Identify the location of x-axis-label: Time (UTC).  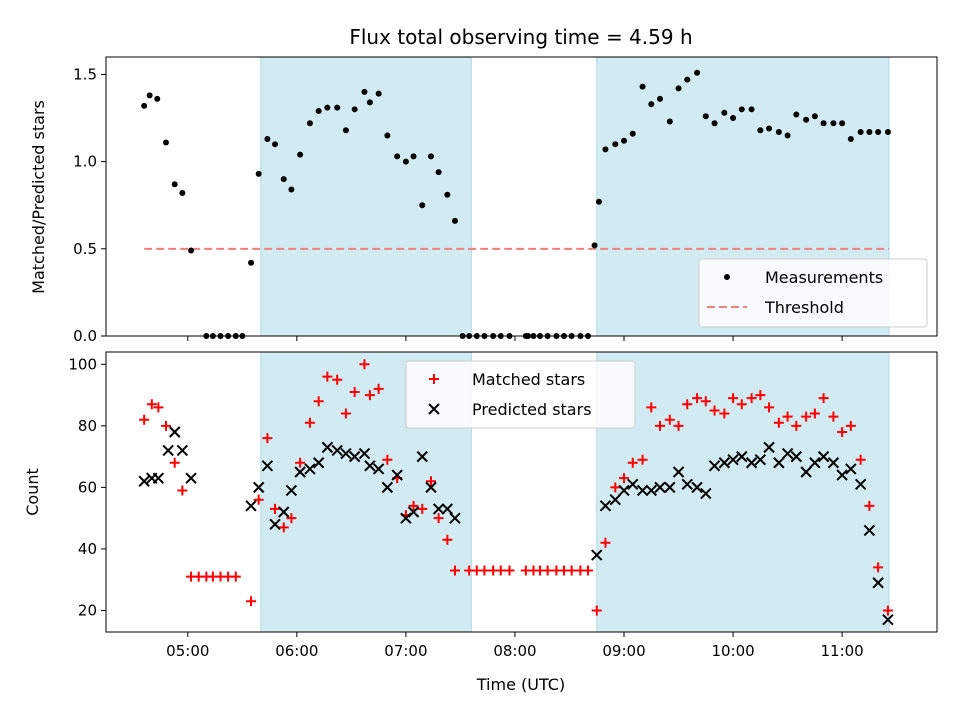
(520, 684).